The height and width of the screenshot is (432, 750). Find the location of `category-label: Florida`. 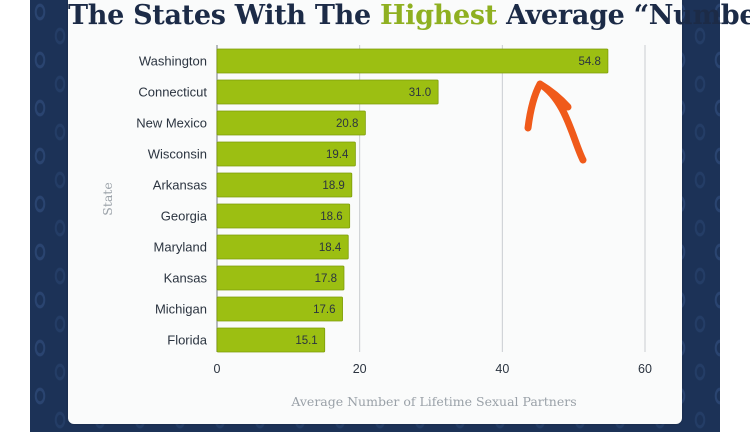

category-label: Florida is located at coordinates (187, 340).